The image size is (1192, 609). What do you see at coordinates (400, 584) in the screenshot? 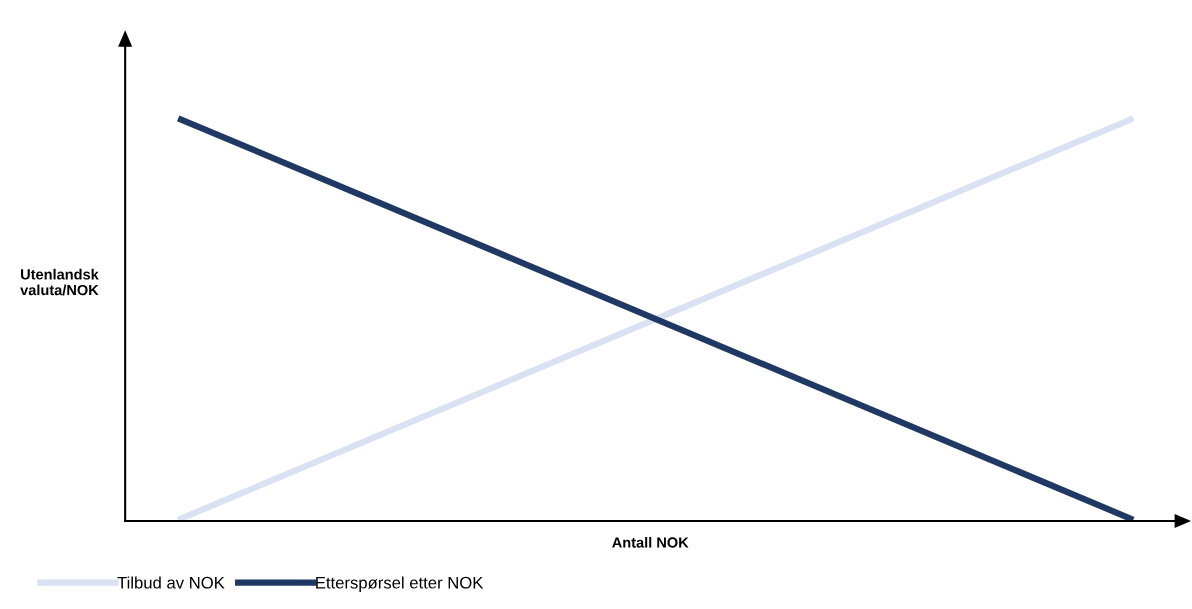
I see `legend-label: Etterspørsel etter NOK` at bounding box center [400, 584].